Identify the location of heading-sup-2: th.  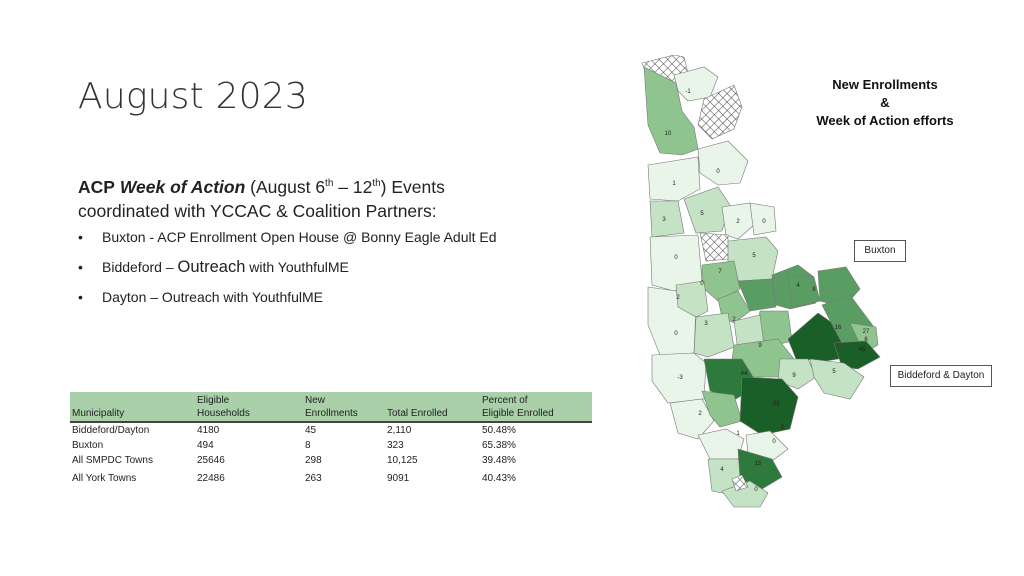
(376, 183).